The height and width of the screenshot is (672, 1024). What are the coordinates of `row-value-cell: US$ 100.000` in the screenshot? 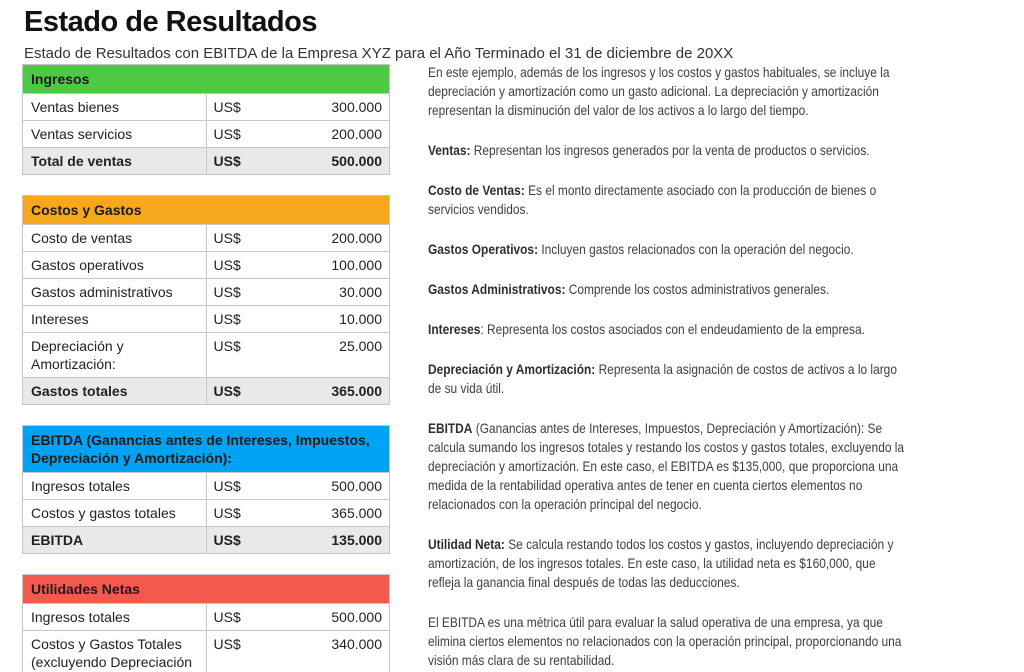 It's located at (297, 265).